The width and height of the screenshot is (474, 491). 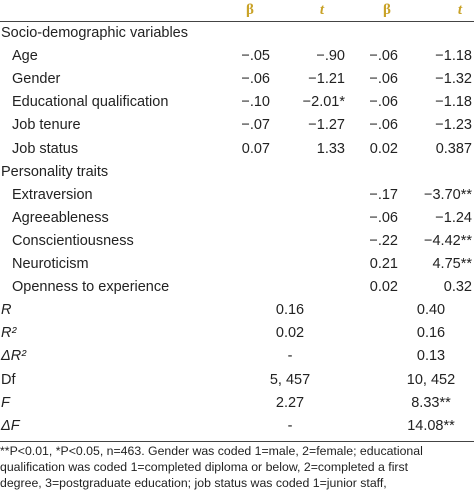 I want to click on cell: −.07, so click(x=255, y=125).